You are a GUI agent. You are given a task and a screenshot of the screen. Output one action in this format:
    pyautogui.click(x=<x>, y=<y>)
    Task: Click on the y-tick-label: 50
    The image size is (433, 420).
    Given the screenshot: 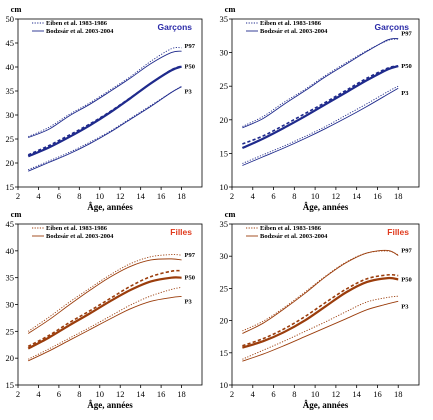 What is the action you would take?
    pyautogui.click(x=10, y=19)
    